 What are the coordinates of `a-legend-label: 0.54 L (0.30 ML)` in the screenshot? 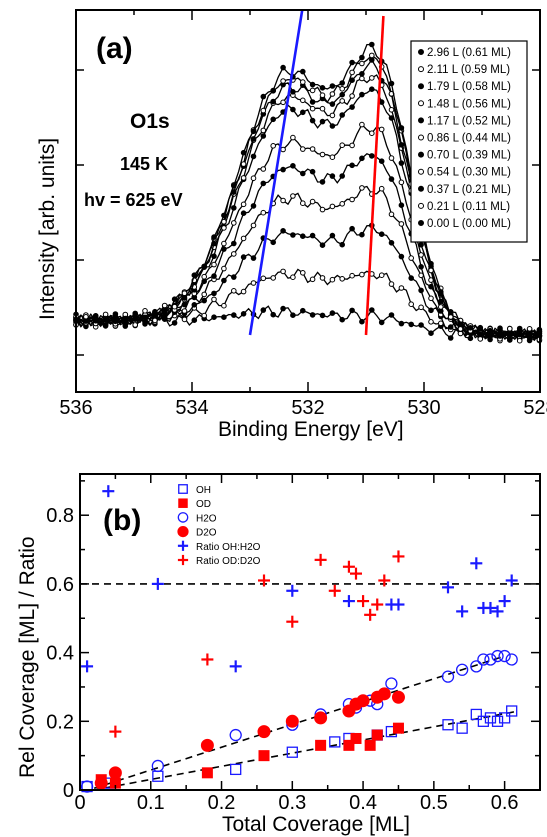 It's located at (469, 173).